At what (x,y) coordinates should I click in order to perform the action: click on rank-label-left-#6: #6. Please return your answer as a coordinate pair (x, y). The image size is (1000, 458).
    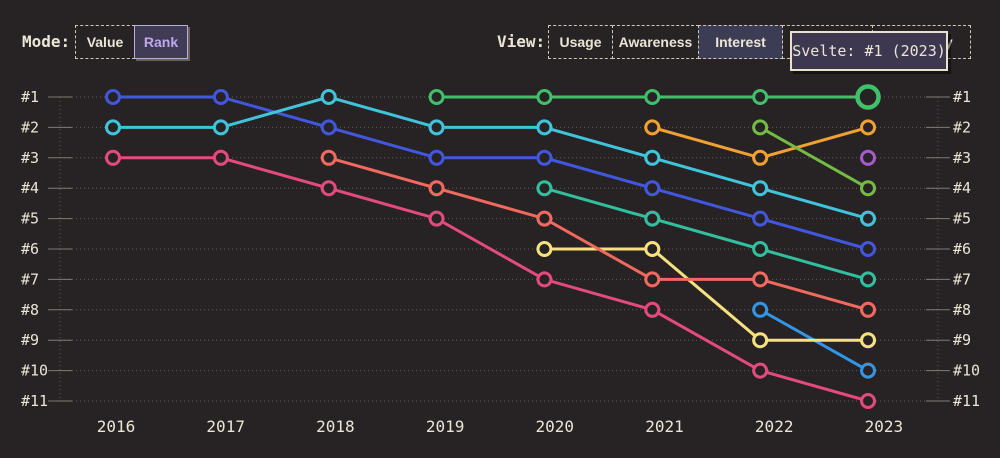
    Looking at the image, I should click on (30, 249).